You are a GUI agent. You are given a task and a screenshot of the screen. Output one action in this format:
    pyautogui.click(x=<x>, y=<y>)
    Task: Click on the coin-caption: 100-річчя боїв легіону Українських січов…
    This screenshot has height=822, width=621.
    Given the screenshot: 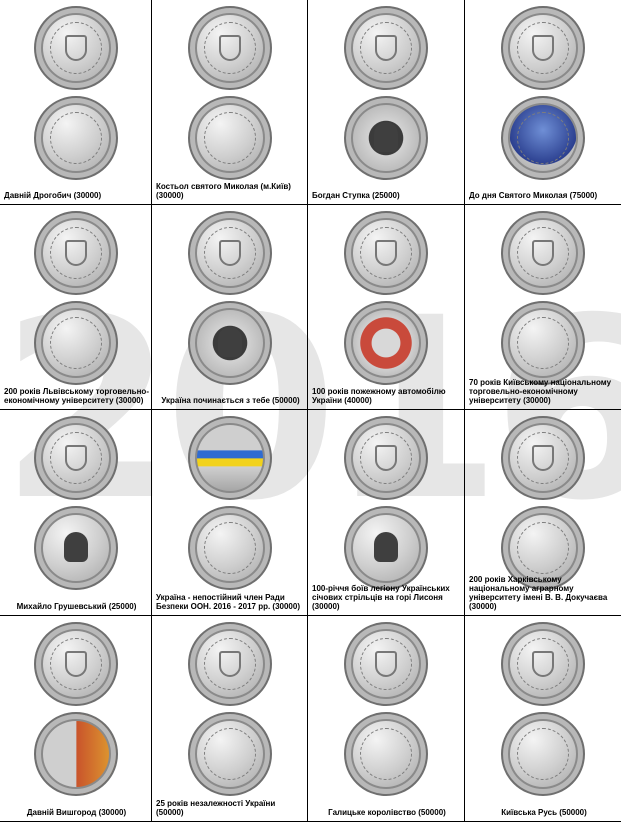 What is the action you would take?
    pyautogui.click(x=381, y=597)
    